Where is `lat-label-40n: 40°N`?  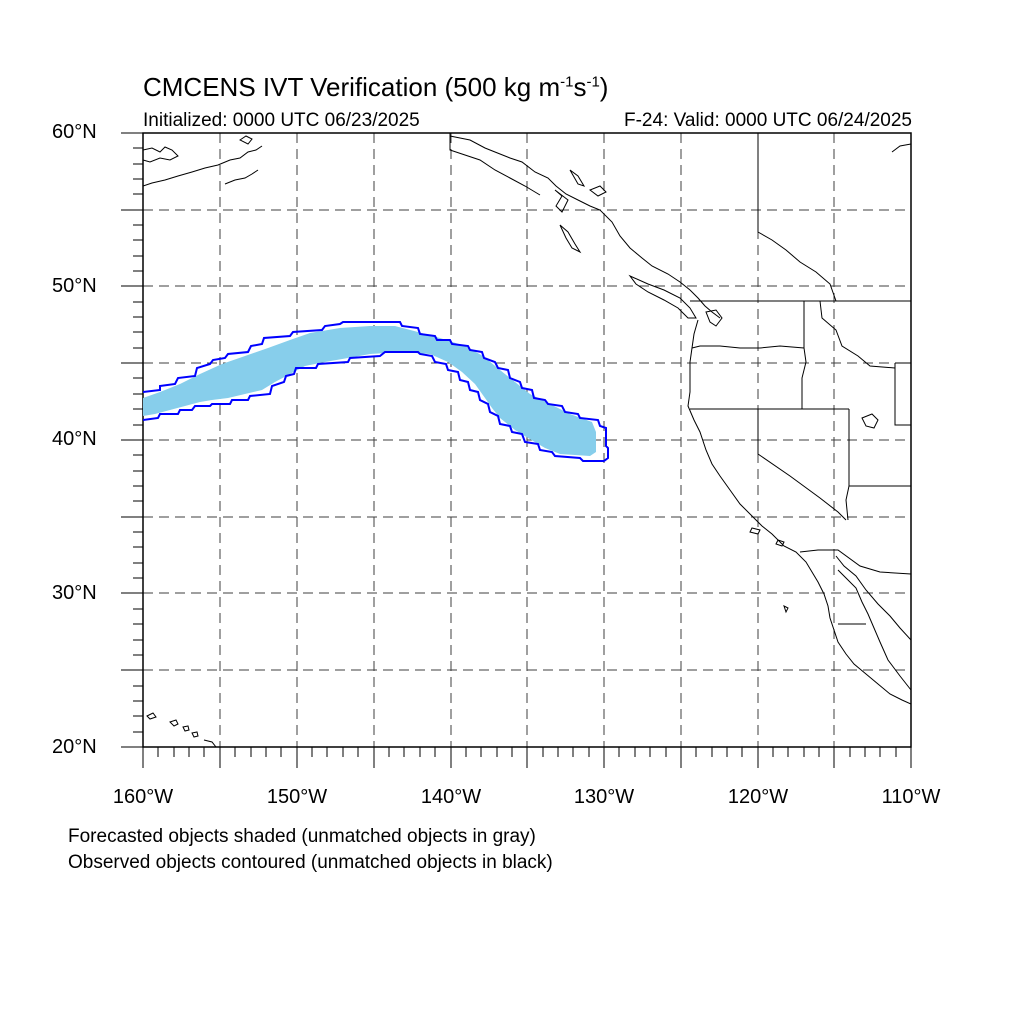 lat-label-40n: 40°N is located at coordinates (74, 439).